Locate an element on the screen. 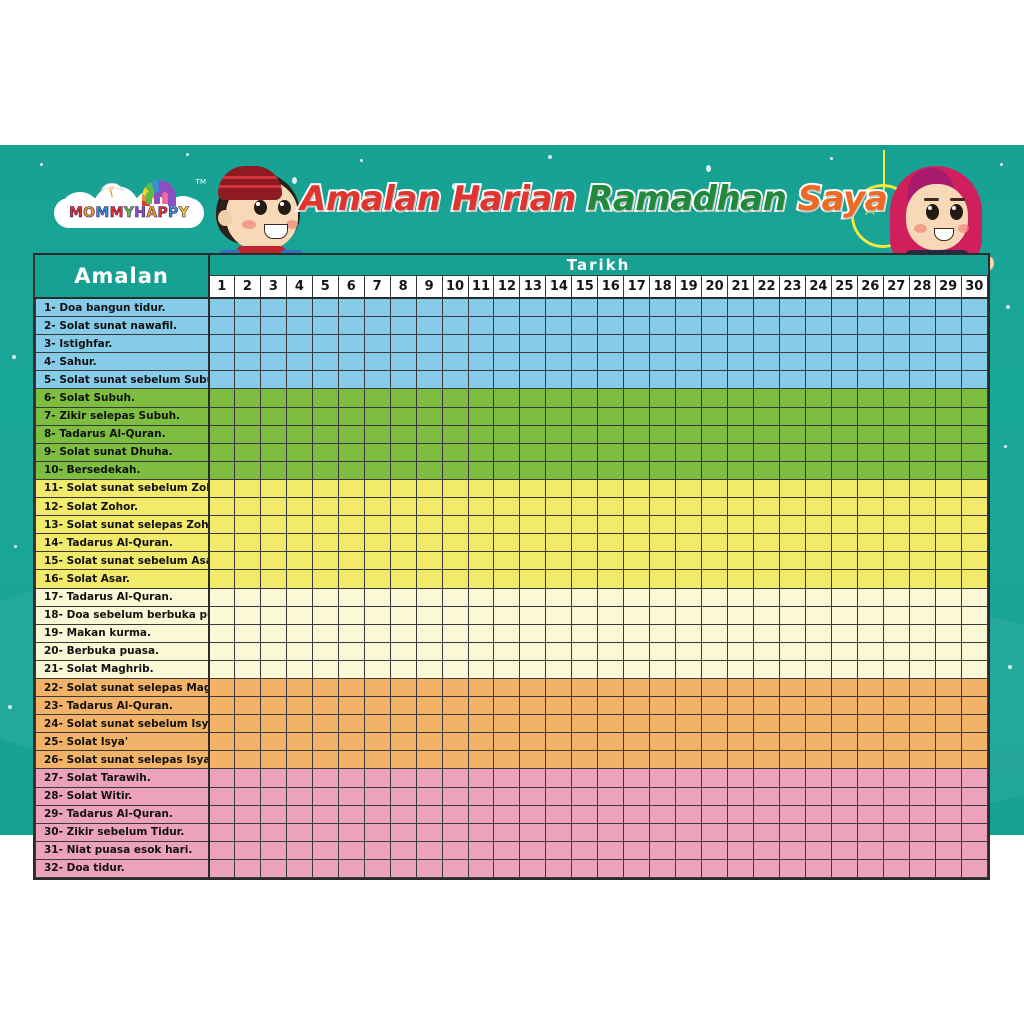 This screenshot has width=1024, height=1024. checkbox-cell-r1-d30 is located at coordinates (974, 307).